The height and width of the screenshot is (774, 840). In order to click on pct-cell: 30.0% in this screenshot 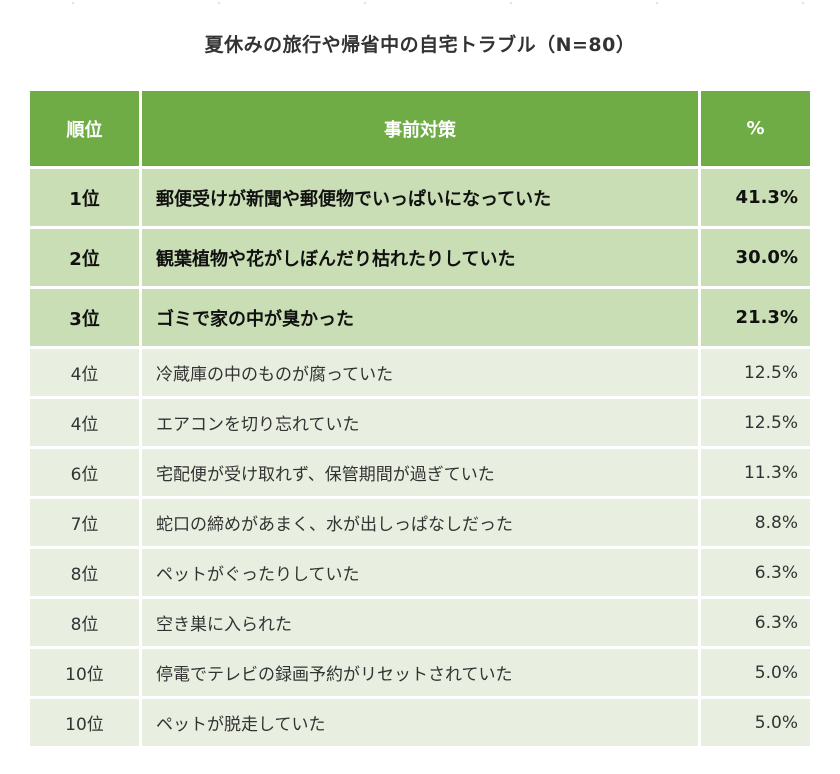, I will do `click(755, 259)`.